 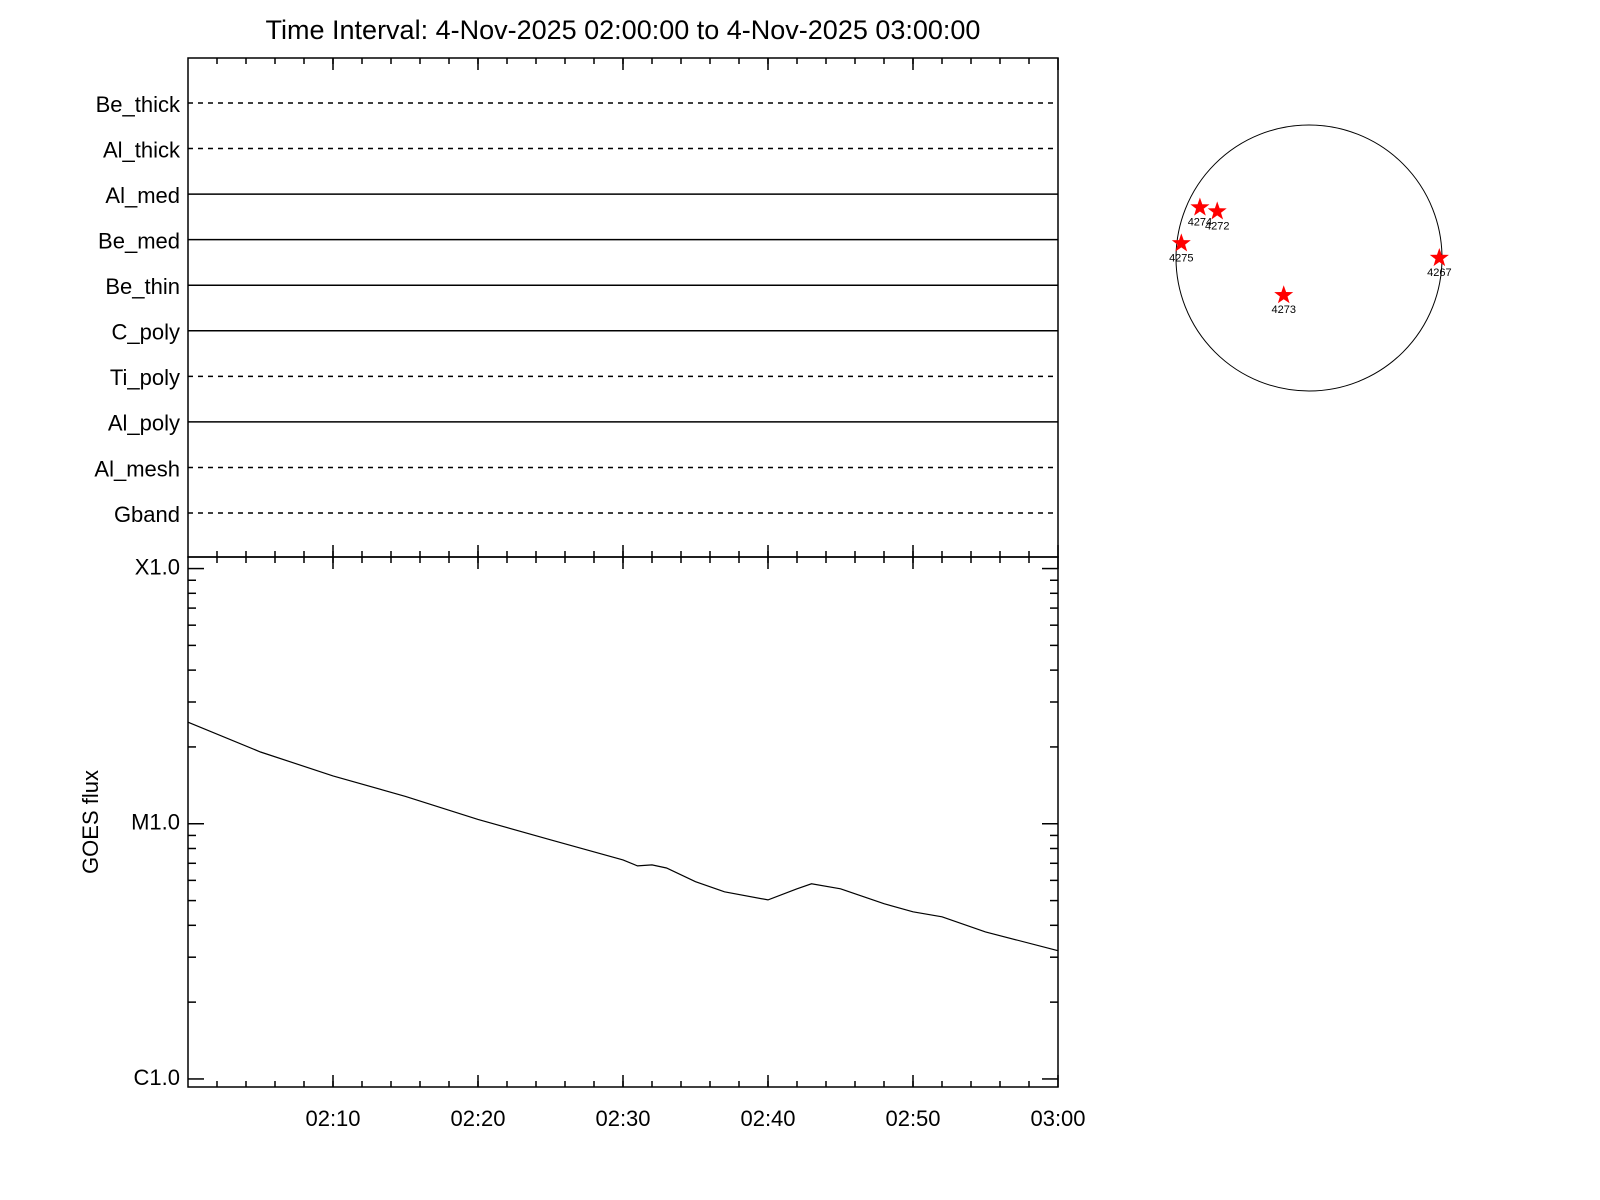 What do you see at coordinates (1200, 222) in the screenshot?
I see `region-label: 4274` at bounding box center [1200, 222].